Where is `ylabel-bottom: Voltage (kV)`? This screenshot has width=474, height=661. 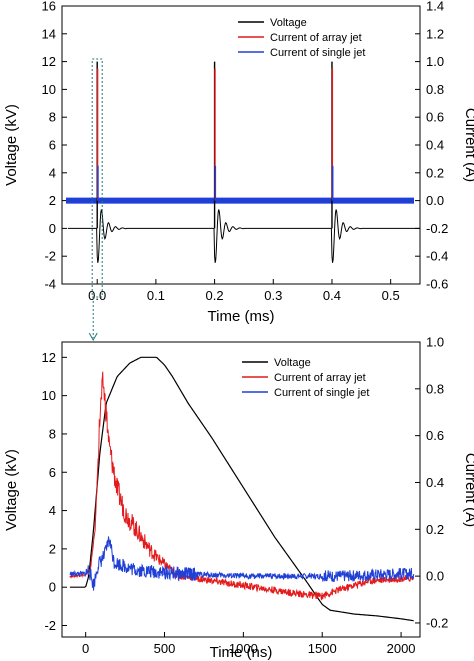
ylabel-bottom: Voltage (kV) is located at coordinates (11, 490).